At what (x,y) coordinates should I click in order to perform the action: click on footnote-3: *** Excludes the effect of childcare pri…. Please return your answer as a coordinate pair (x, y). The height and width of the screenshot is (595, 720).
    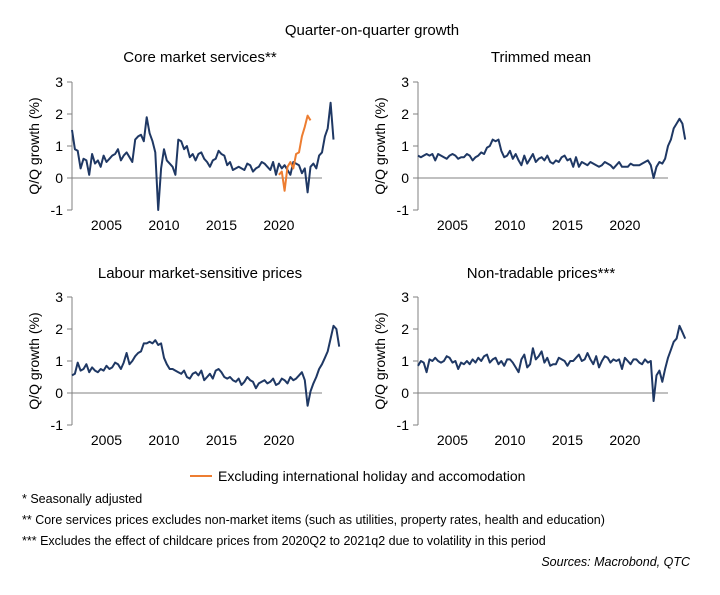
    Looking at the image, I should click on (284, 541).